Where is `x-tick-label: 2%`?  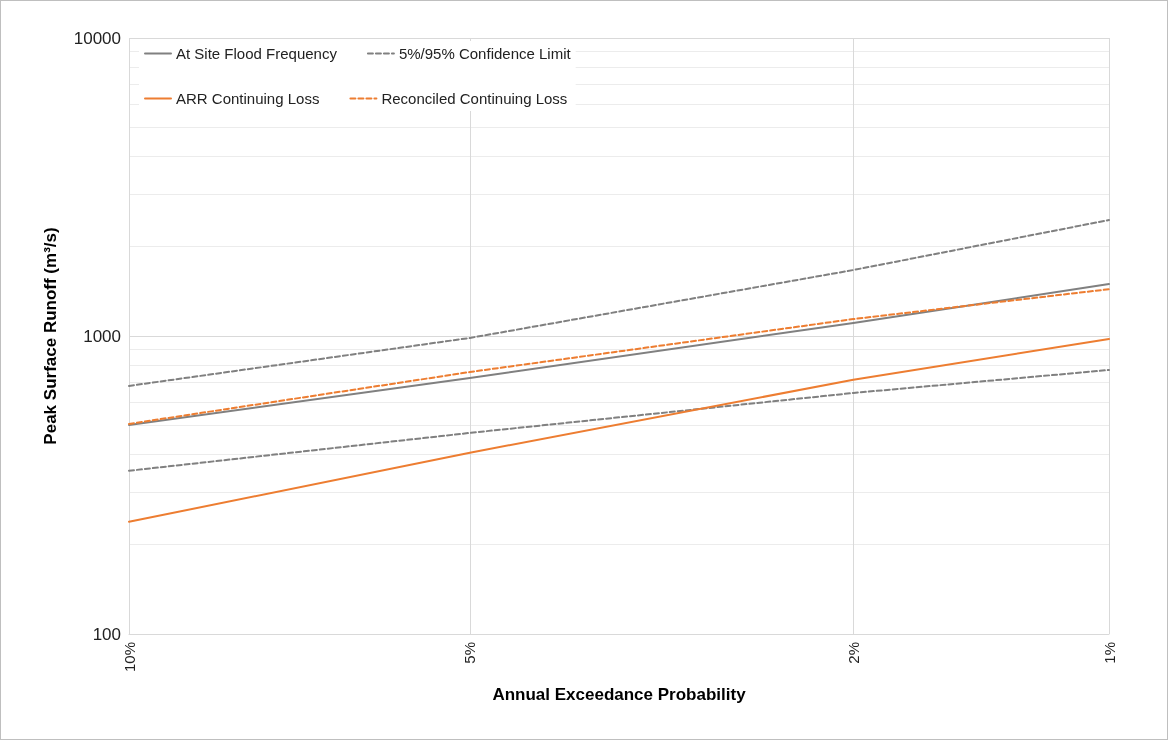
x-tick-label: 2% is located at coordinates (853, 653).